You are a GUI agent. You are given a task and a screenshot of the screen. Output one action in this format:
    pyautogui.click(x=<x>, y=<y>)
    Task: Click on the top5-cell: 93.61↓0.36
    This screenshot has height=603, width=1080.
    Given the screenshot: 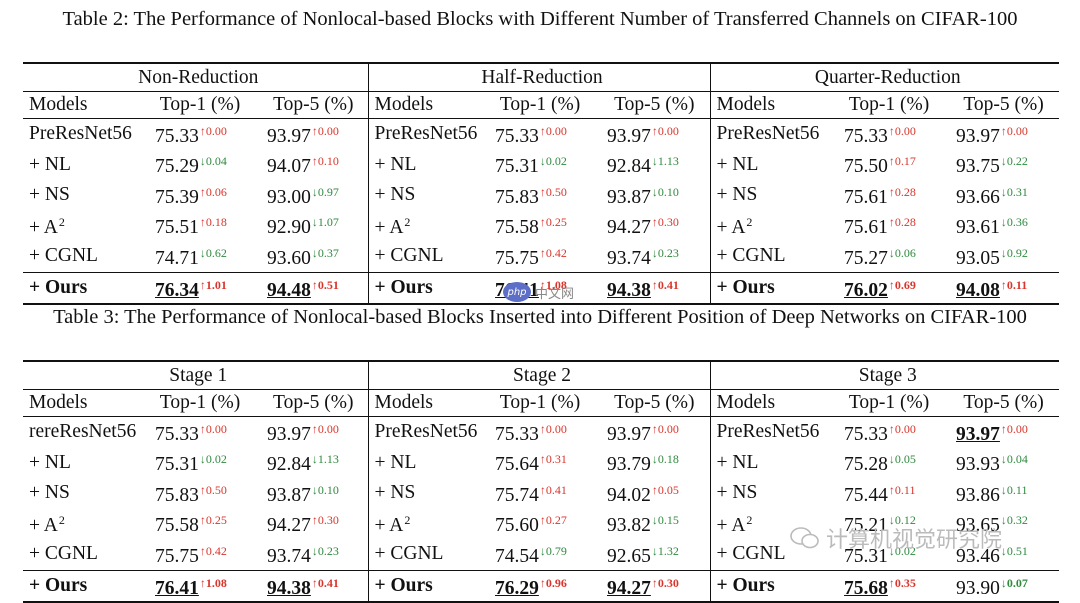 What is the action you would take?
    pyautogui.click(x=1000, y=225)
    